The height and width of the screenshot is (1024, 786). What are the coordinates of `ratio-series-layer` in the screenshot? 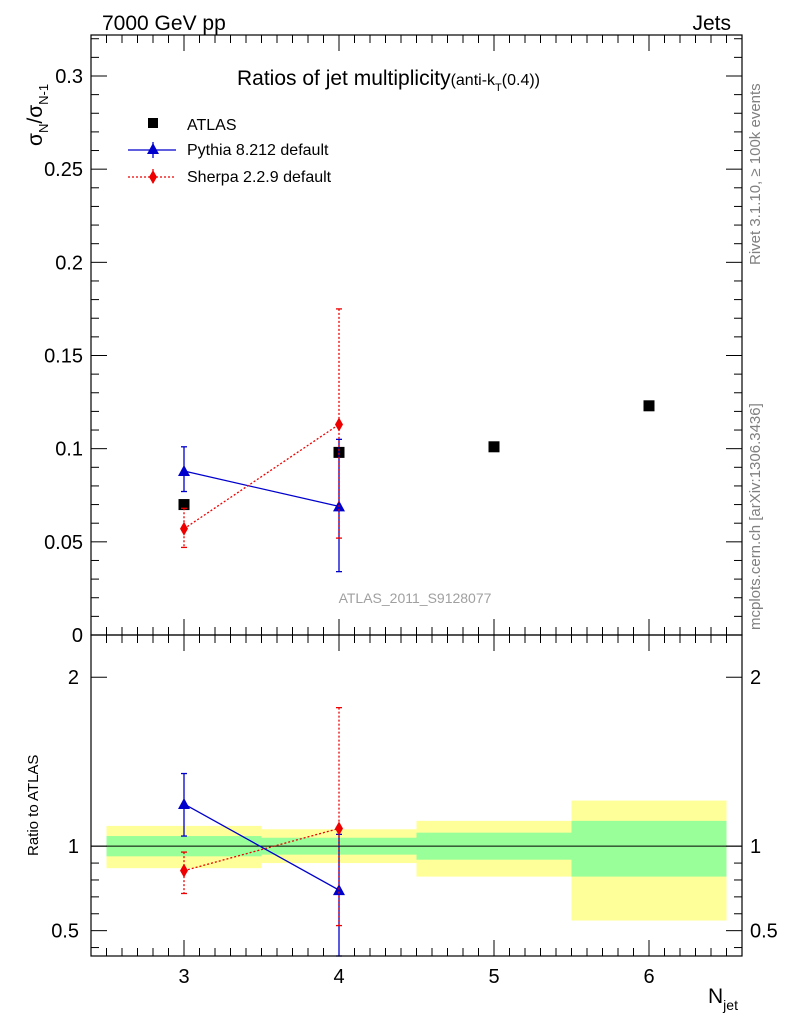 It's located at (261, 831).